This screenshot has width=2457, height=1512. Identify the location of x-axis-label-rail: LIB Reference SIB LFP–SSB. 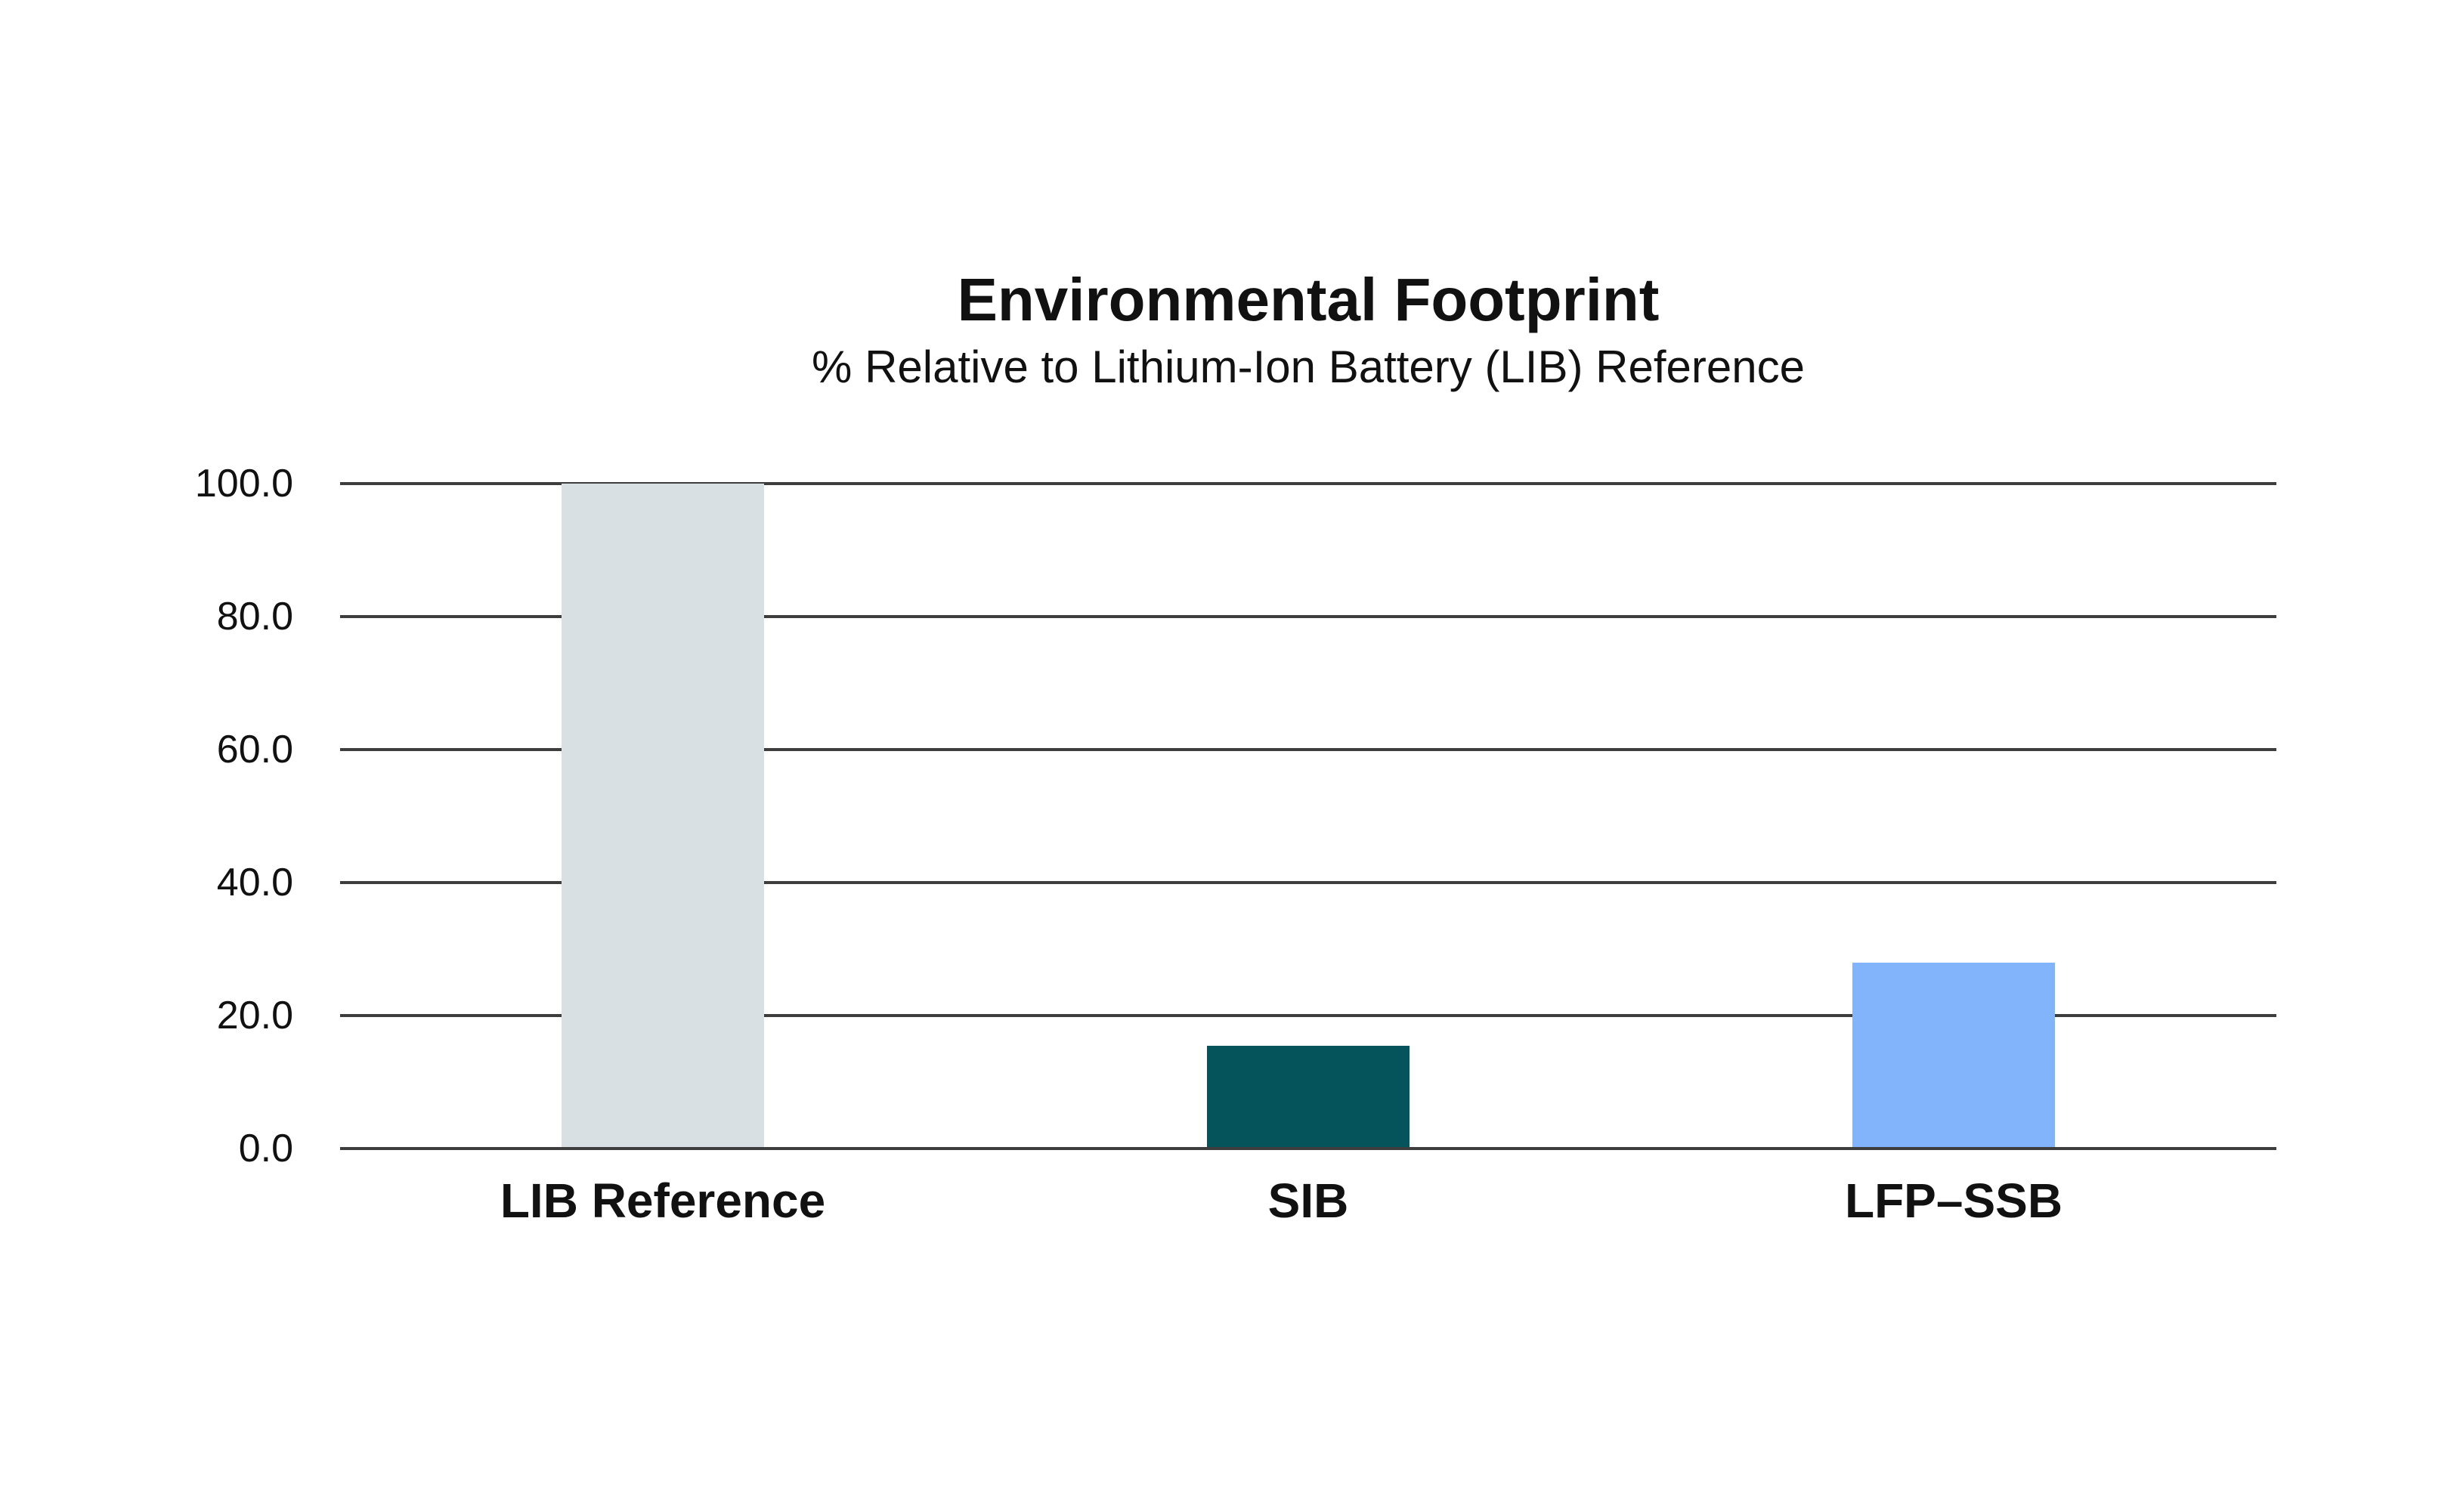
(1308, 1207).